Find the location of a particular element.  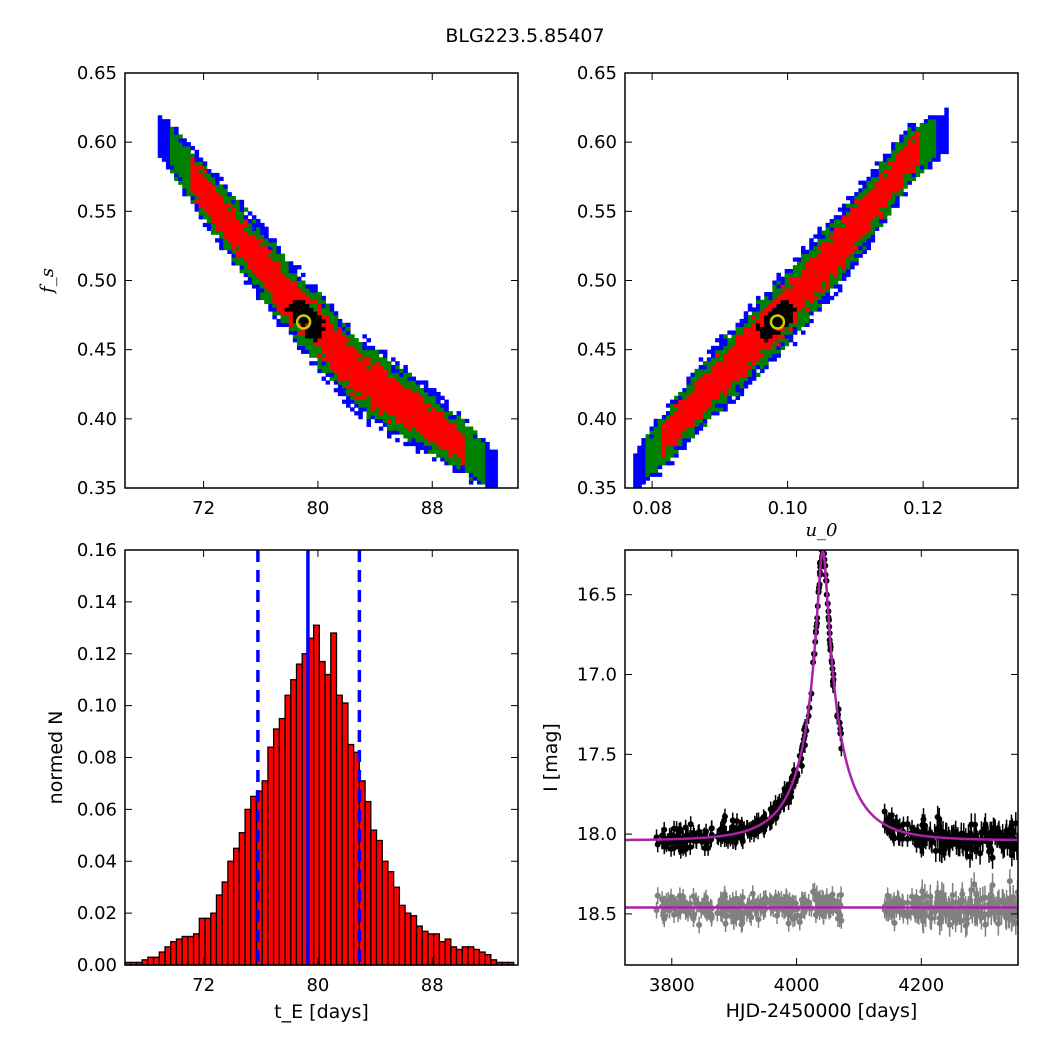

y-tick-label: 0.60 is located at coordinates (597, 142).